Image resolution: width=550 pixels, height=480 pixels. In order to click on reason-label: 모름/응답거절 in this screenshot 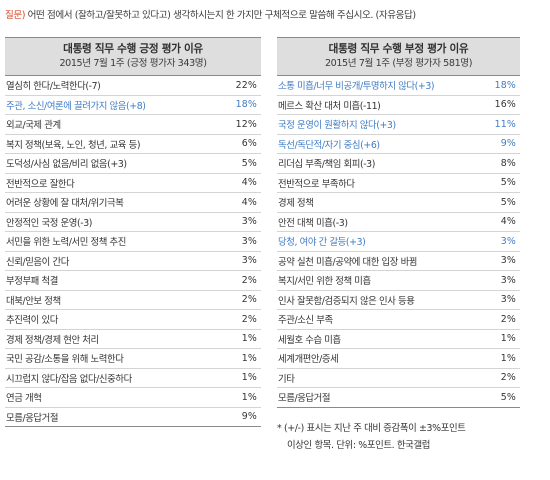, I will do `click(32, 418)`.